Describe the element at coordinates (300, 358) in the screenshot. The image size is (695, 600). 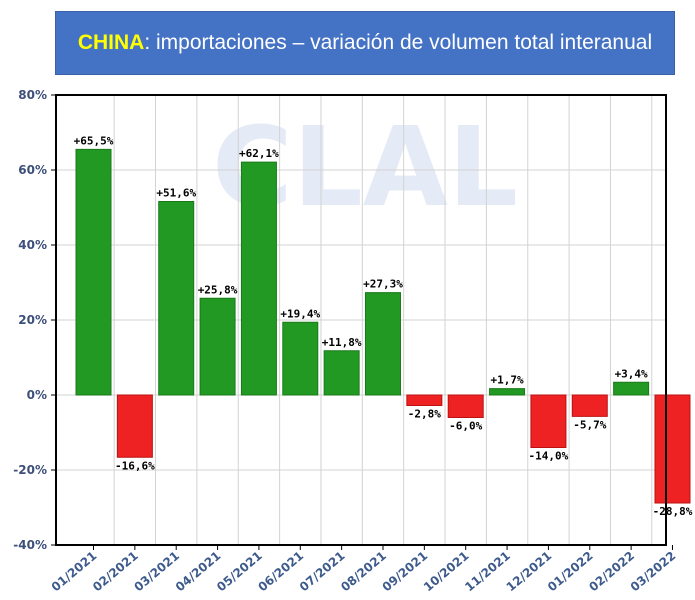
I see `bar-06-2021` at that location.